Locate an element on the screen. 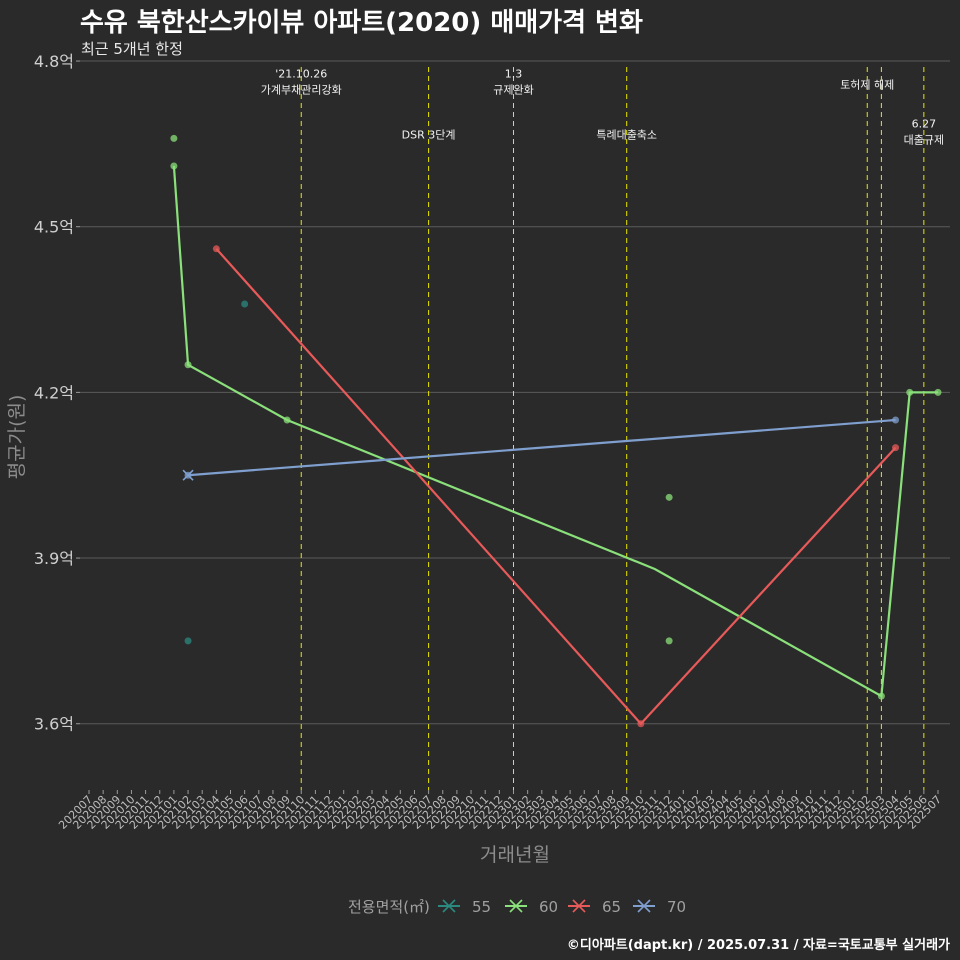 This screenshot has width=960, height=960. legend-label-55: 55 is located at coordinates (481, 907).